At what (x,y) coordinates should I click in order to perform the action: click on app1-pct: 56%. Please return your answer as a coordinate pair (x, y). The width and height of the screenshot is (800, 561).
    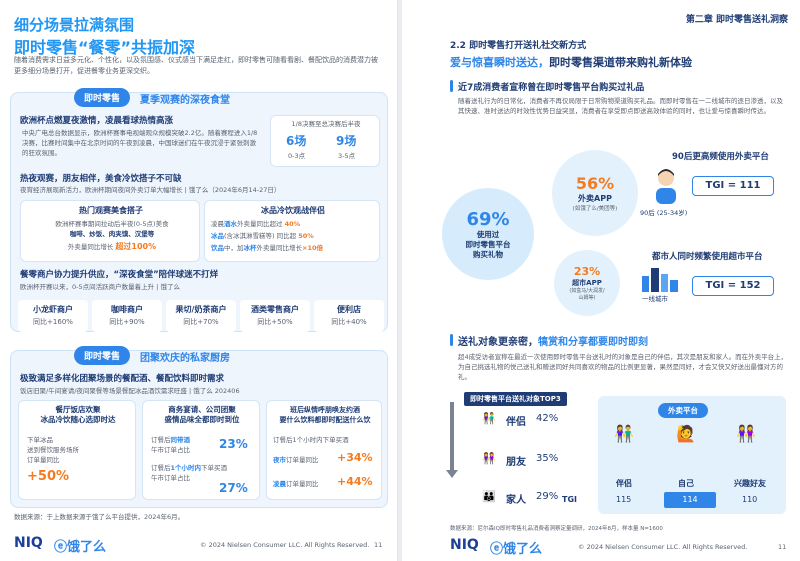
    Looking at the image, I should click on (595, 183).